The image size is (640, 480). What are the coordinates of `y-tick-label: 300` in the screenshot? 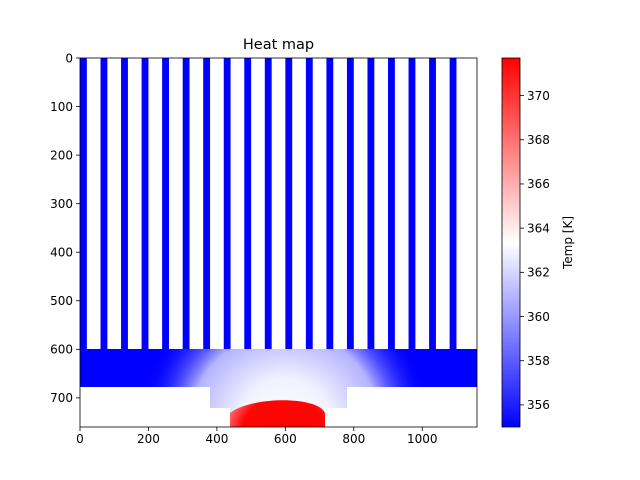 It's located at (61, 204).